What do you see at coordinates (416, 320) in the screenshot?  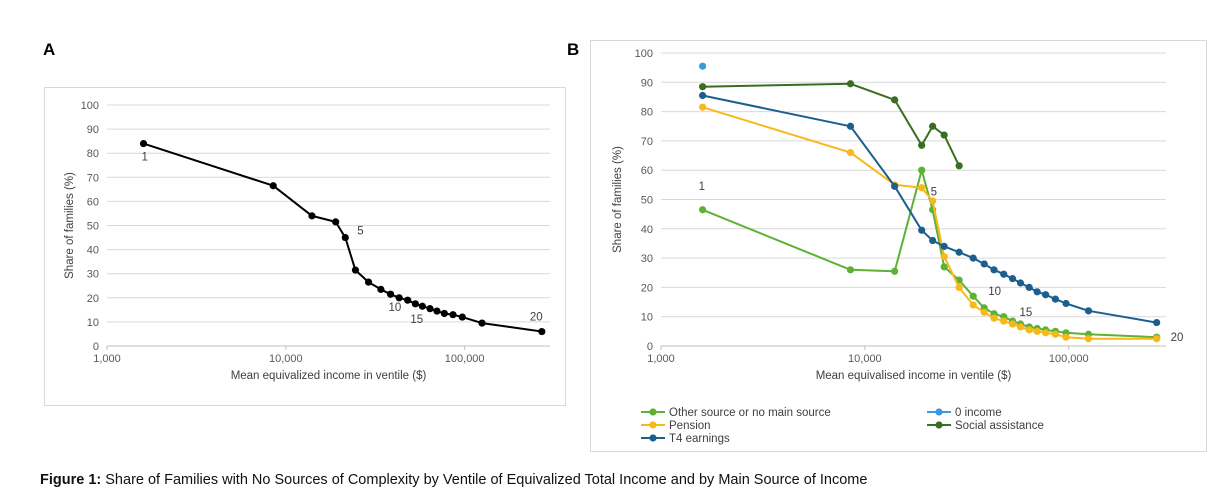 I see `chart-a-point-label: 15` at bounding box center [416, 320].